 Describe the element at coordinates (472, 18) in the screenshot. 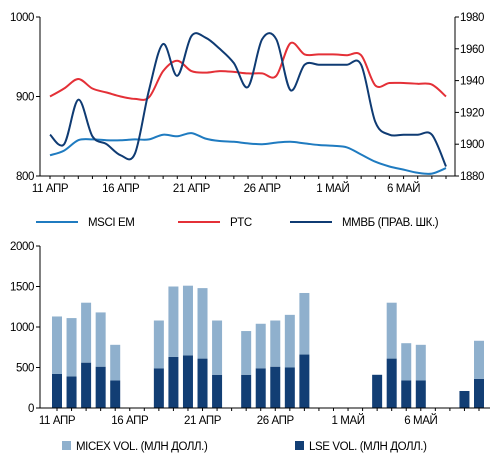

I see `right-y-tick-label: 1980` at that location.